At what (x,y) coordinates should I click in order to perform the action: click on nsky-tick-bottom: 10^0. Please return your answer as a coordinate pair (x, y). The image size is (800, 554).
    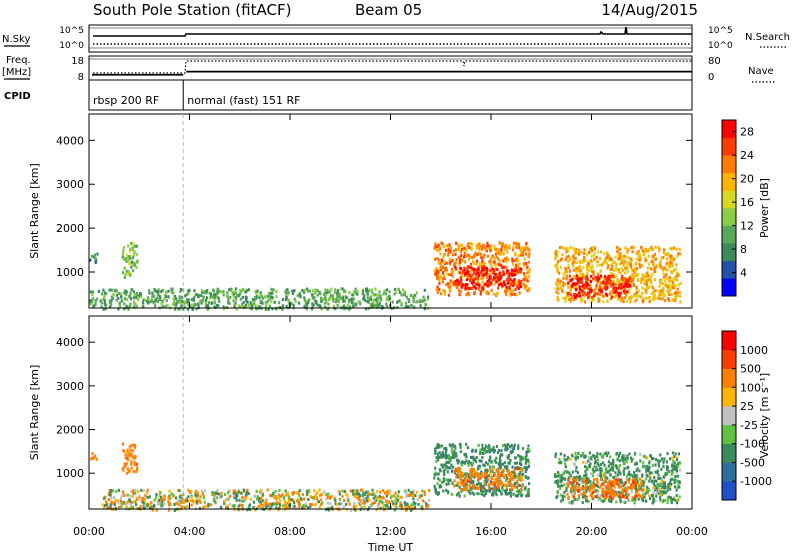
    Looking at the image, I should click on (71, 46).